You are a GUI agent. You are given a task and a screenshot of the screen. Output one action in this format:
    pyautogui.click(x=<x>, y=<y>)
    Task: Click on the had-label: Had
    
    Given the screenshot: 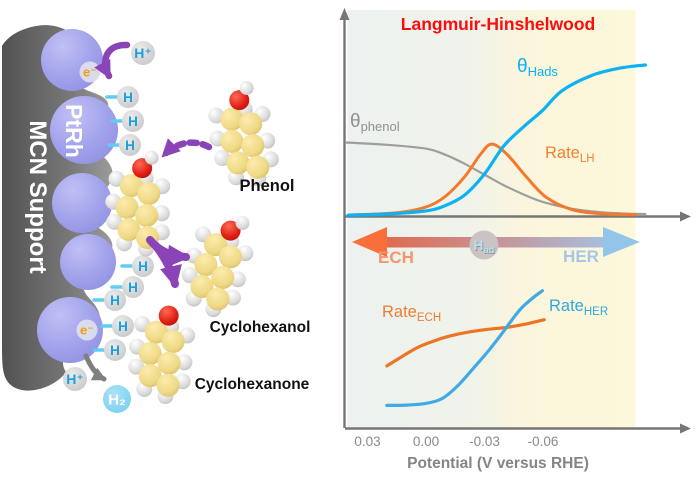 What is the action you would take?
    pyautogui.click(x=484, y=247)
    